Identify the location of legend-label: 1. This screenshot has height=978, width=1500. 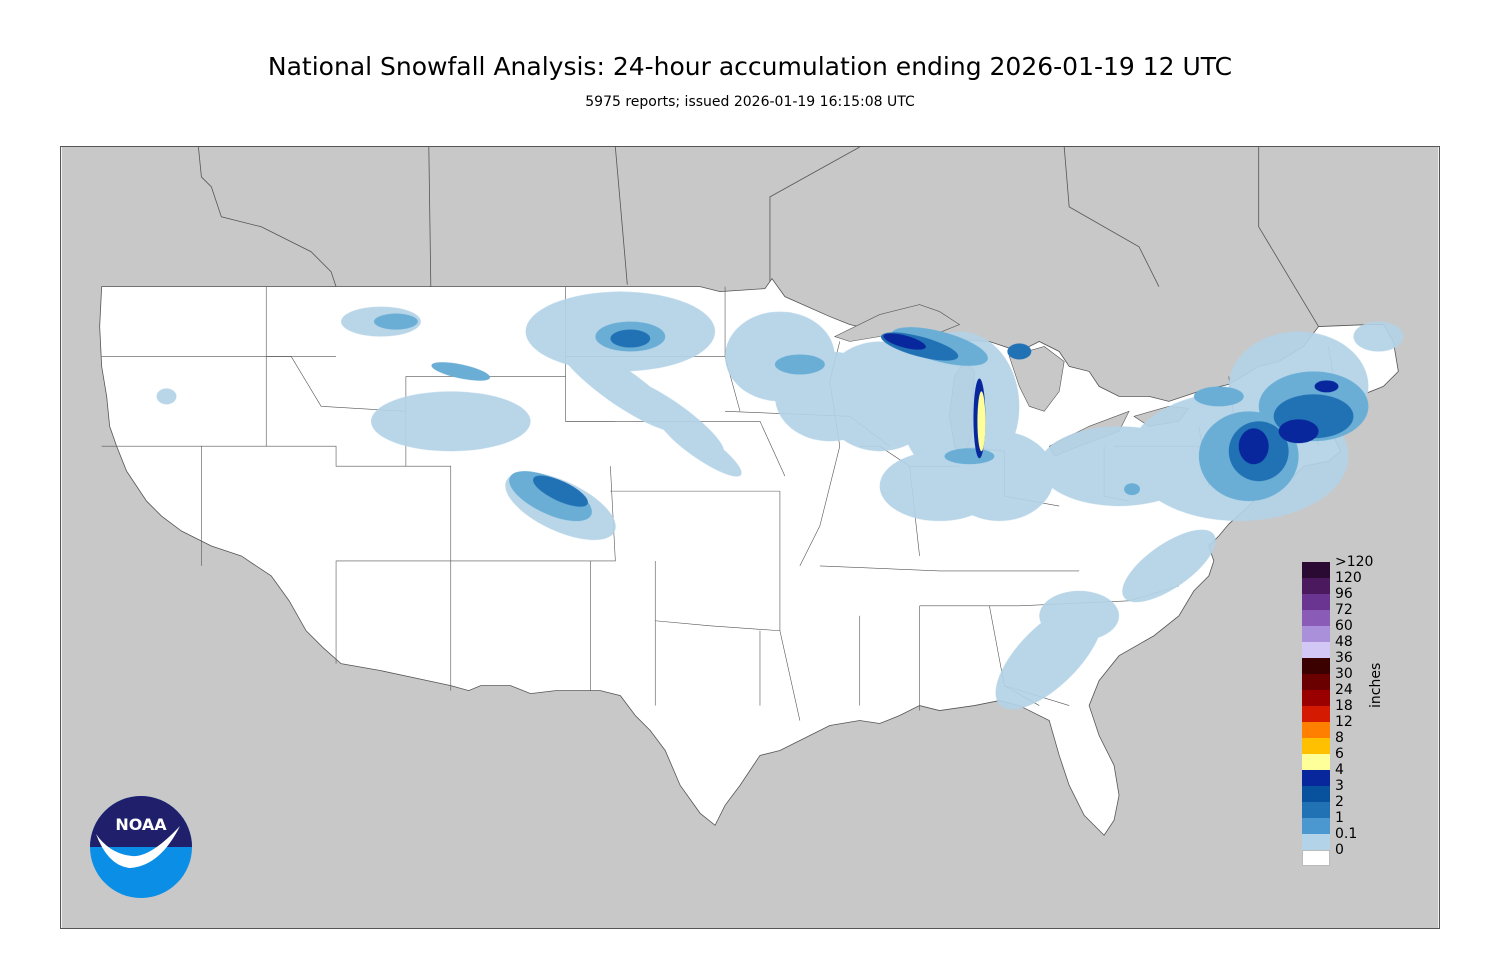
(1339, 818).